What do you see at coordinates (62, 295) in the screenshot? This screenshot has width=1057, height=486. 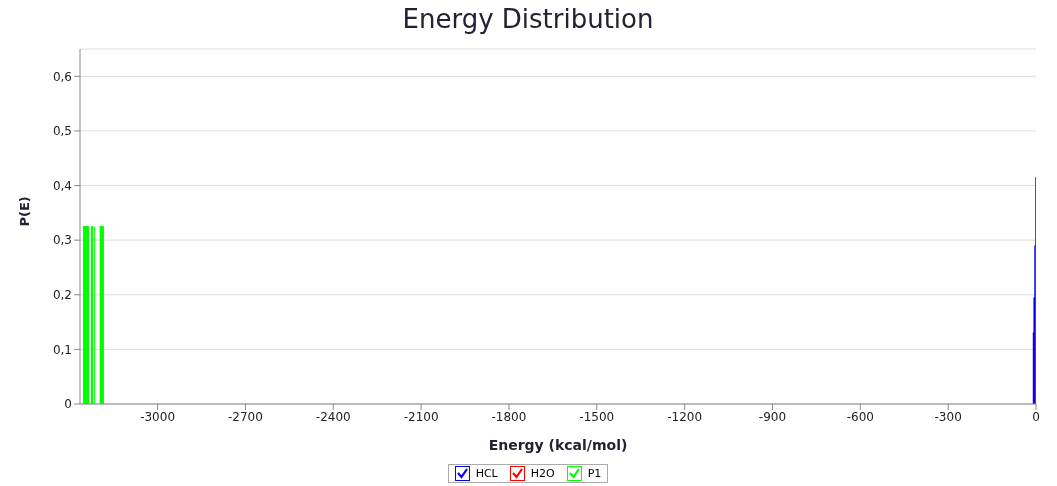 I see `y-tick-label: 0,2` at bounding box center [62, 295].